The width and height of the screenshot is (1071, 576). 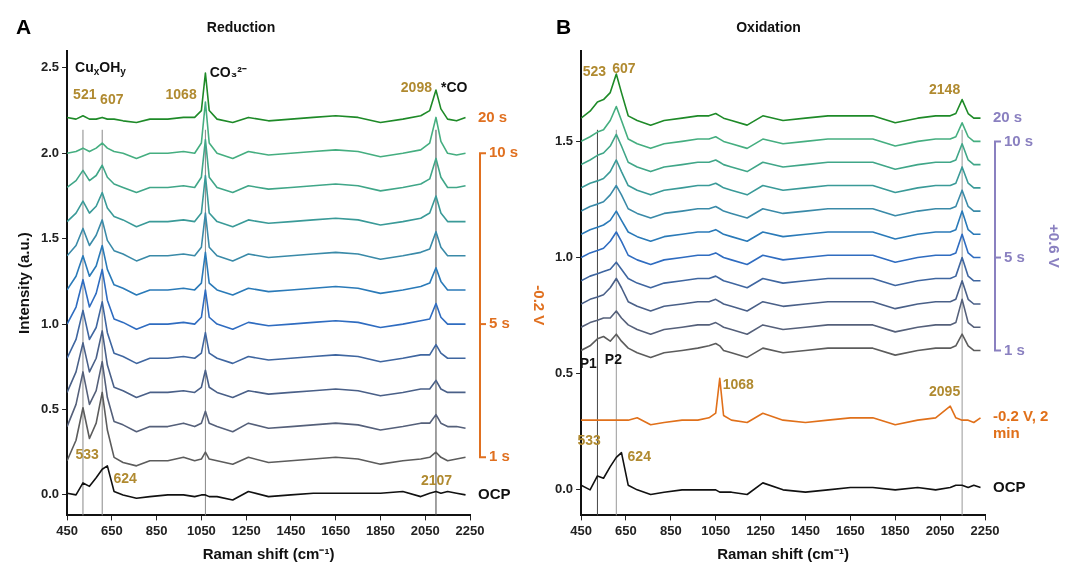 What do you see at coordinates (24, 283) in the screenshot?
I see `y-axis-title: Intensity (a.u.)` at bounding box center [24, 283].